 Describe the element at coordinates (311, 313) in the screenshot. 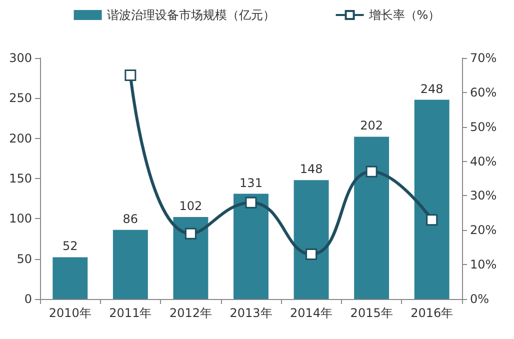

I see `x-tick-label: 2014年` at that location.